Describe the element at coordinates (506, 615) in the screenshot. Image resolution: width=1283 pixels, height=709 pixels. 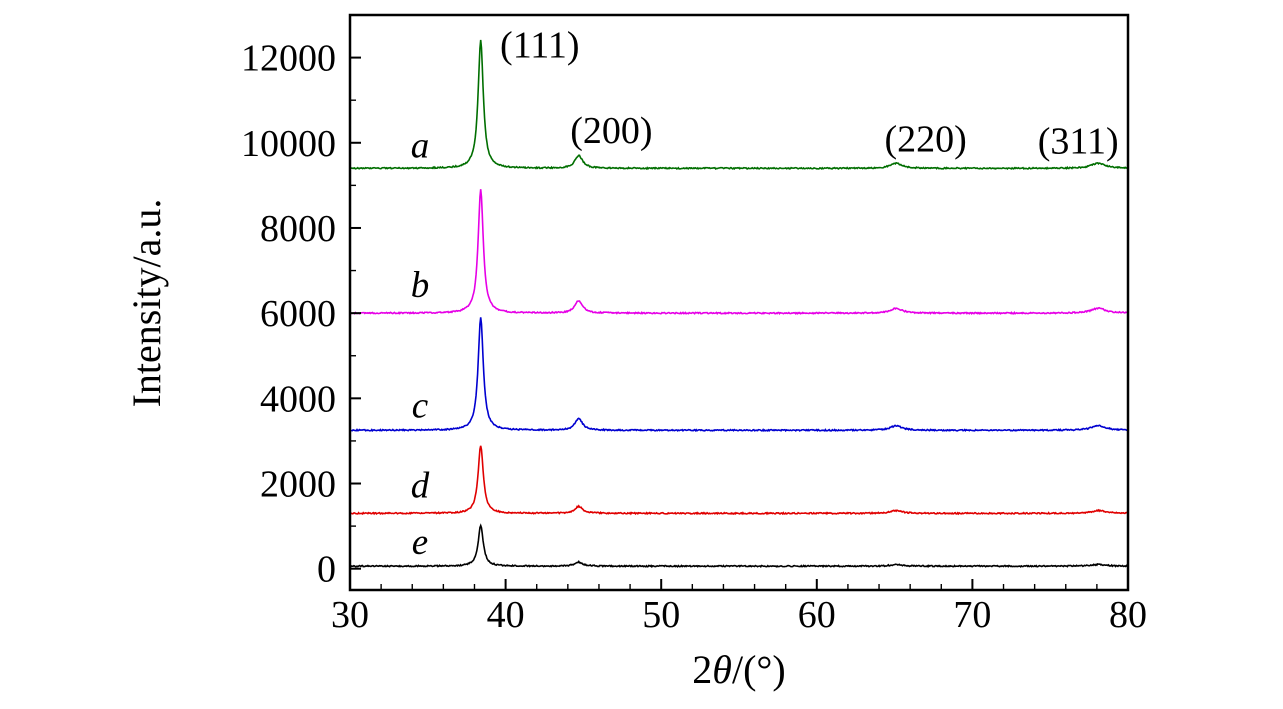
I see `x-tick-label: 40` at that location.